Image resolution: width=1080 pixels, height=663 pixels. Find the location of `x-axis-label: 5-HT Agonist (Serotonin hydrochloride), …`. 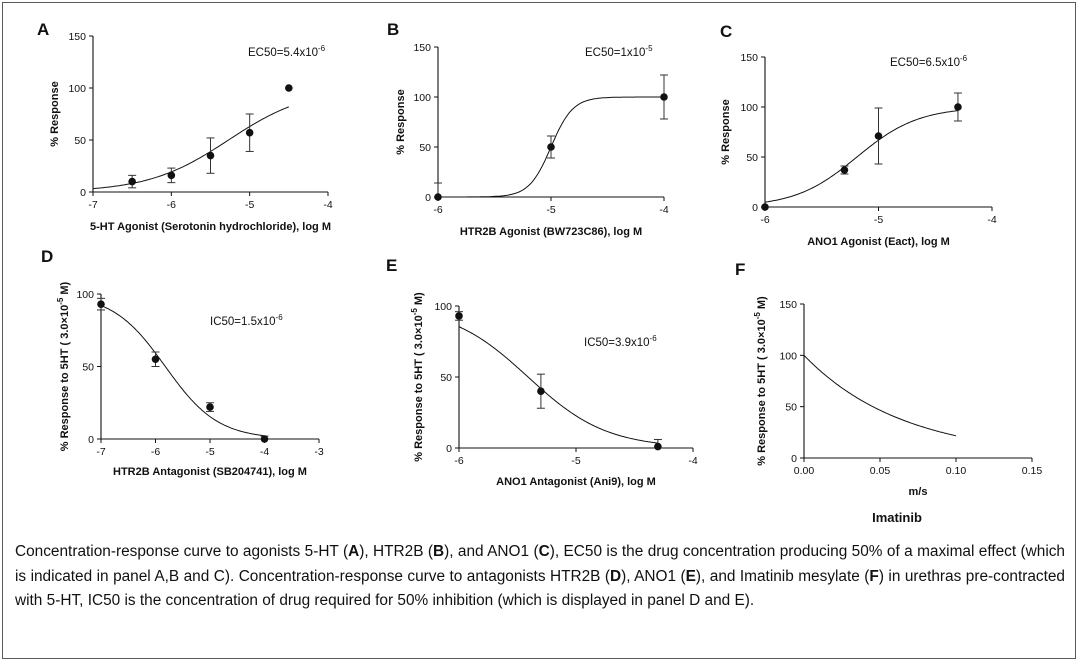

x-axis-label: 5-HT Agonist (Serotonin hydrochloride), … is located at coordinates (210, 227).